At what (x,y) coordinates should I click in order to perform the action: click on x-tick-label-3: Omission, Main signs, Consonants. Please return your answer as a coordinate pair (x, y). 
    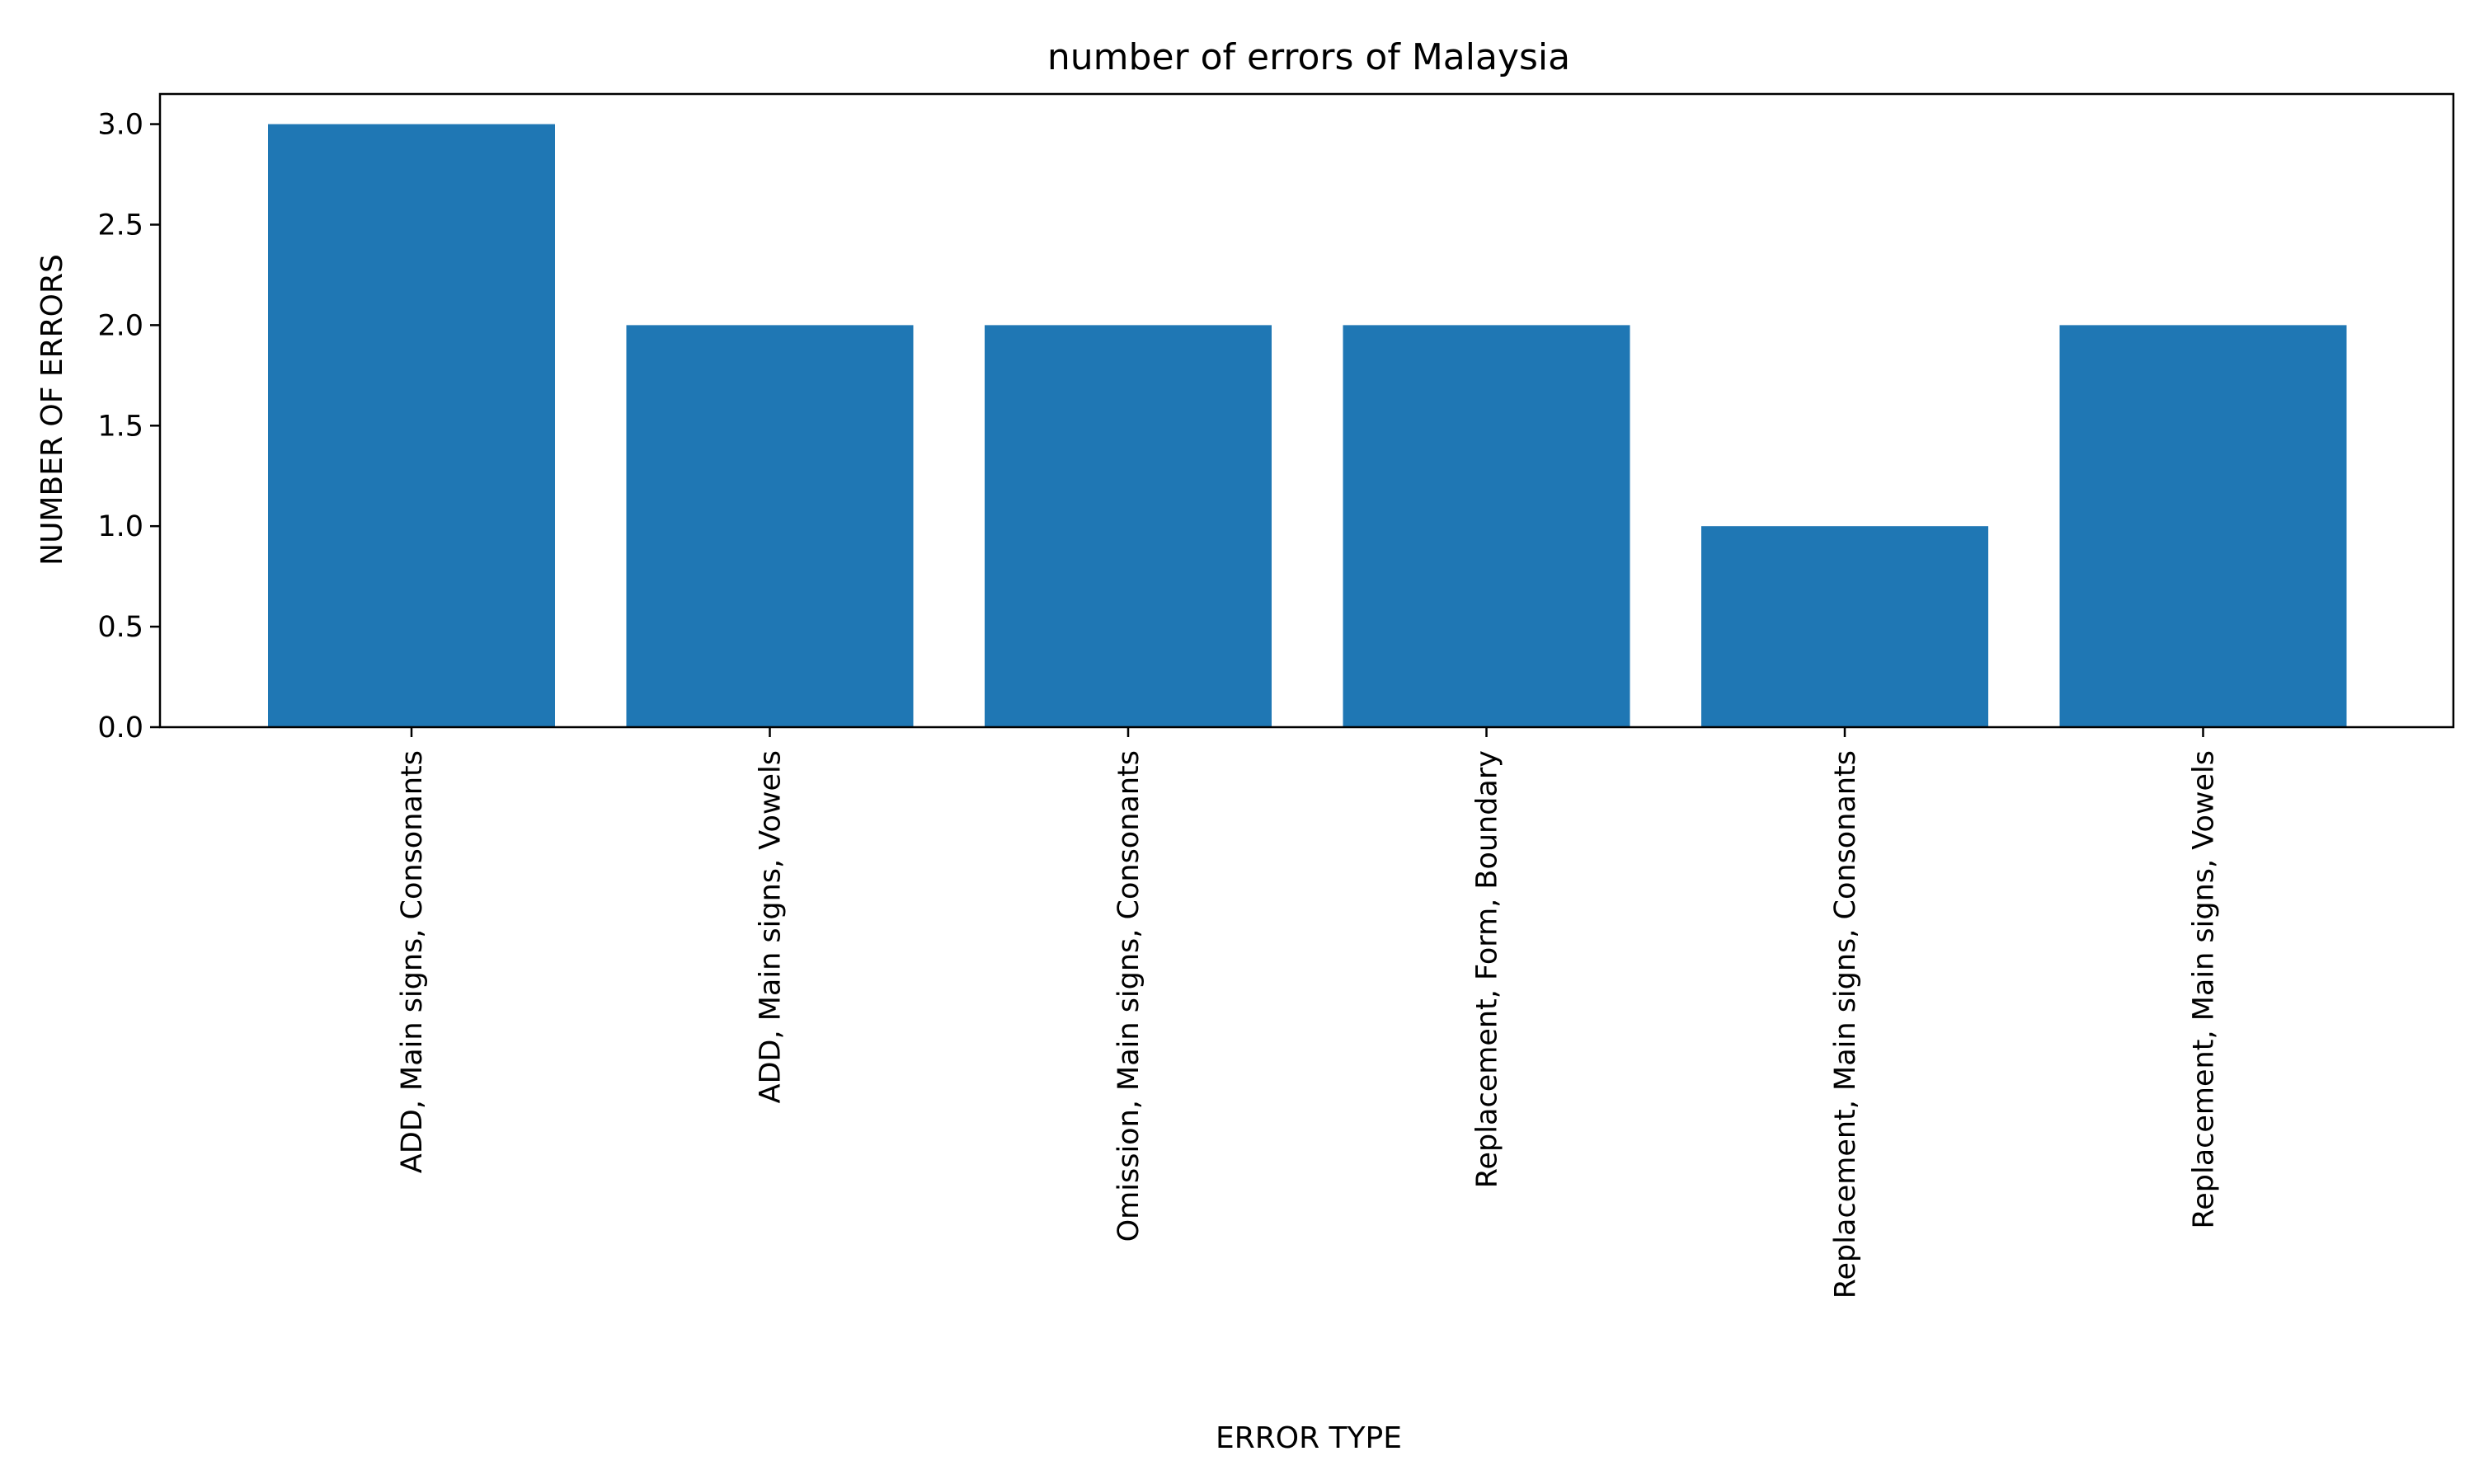
    Looking at the image, I should click on (1128, 996).